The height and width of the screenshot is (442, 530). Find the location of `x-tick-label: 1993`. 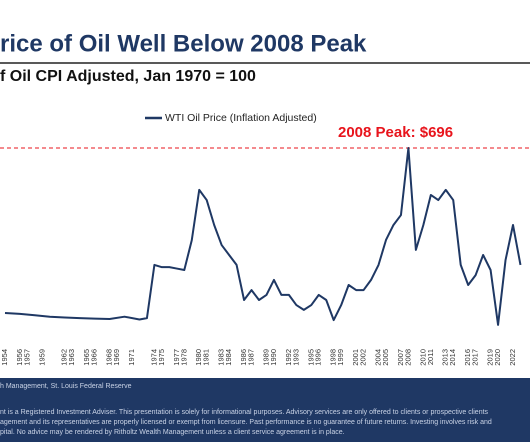

x-tick-label: 1993 is located at coordinates (295, 357).